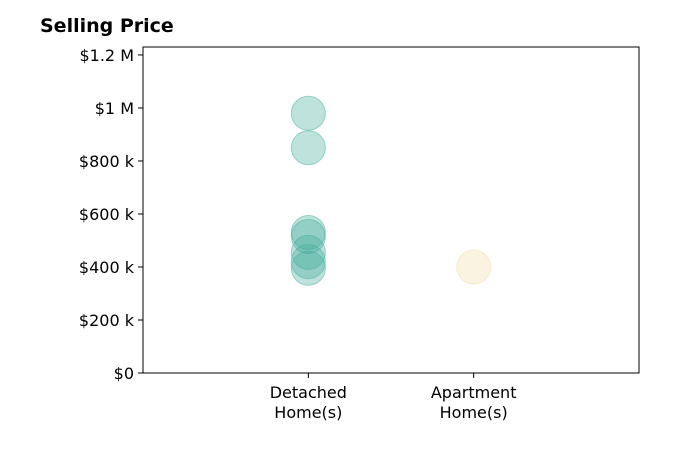 Image resolution: width=679 pixels, height=462 pixels. Describe the element at coordinates (114, 108) in the screenshot. I see `y-tick-label: $1 M` at that location.